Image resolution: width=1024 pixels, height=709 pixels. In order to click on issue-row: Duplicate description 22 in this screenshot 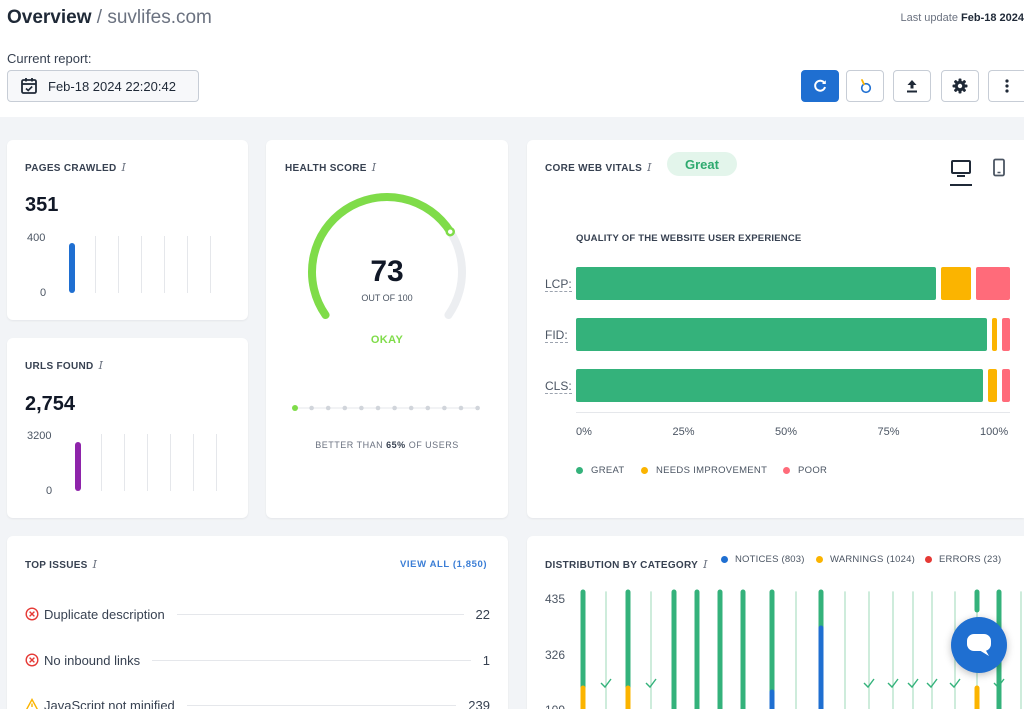, I will do `click(257, 614)`.